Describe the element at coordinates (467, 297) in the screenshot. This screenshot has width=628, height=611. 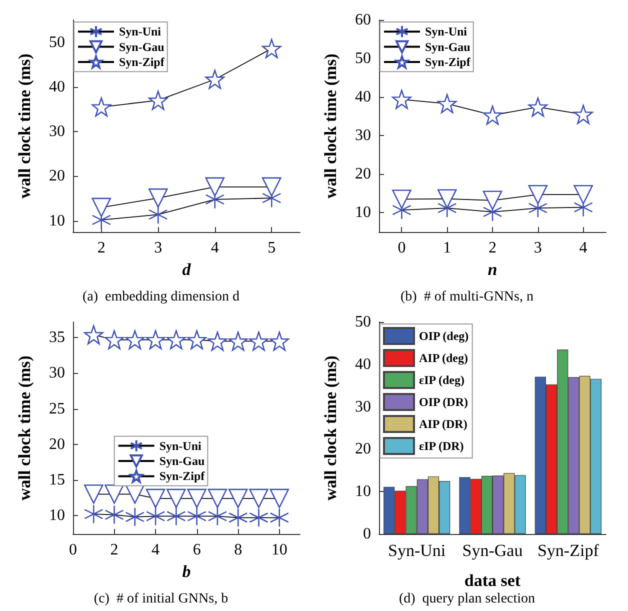
I see `text: (b) # of multi-GNNs, n` at that location.